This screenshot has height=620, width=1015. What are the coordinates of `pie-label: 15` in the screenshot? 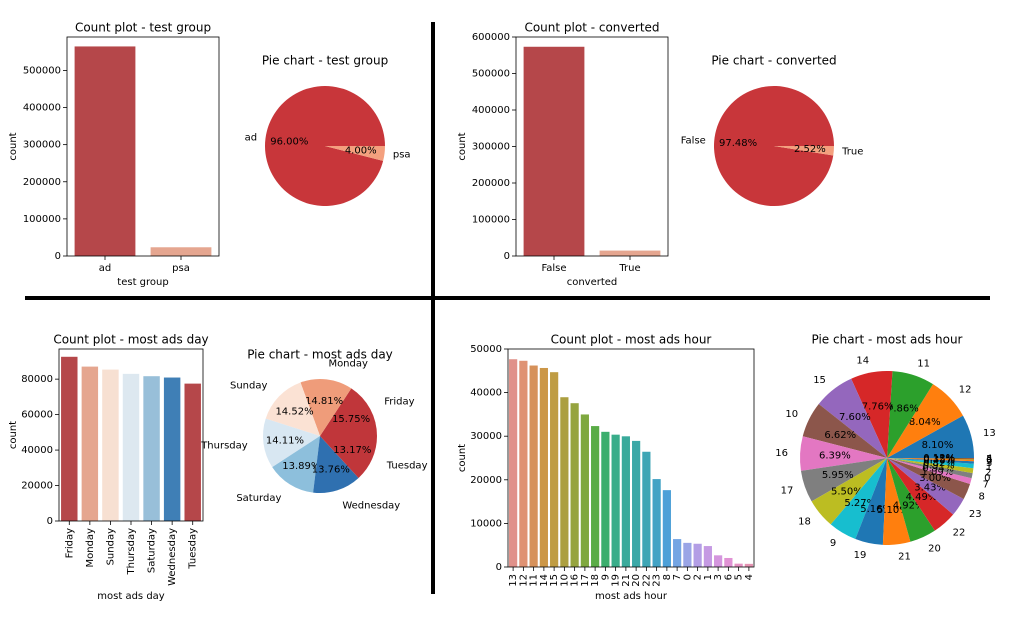 It's located at (819, 380).